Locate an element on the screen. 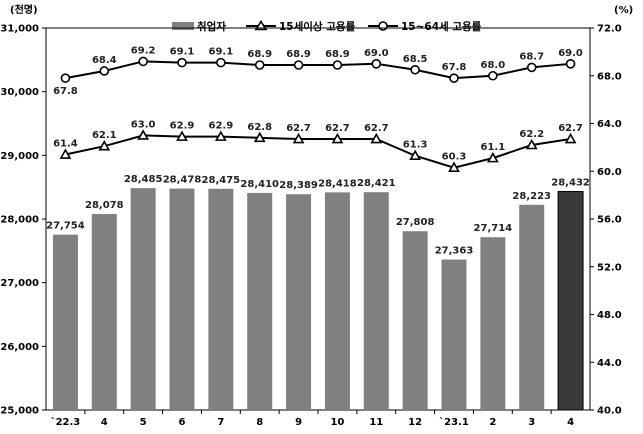 This screenshot has height=434, width=643. left-axis-unit: (천명) is located at coordinates (24, 9).